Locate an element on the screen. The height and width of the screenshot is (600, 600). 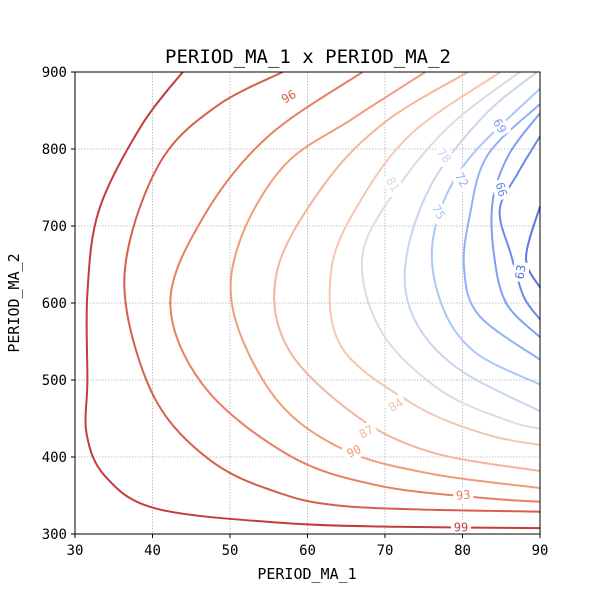
x-tick-label: 50 is located at coordinates (230, 551).